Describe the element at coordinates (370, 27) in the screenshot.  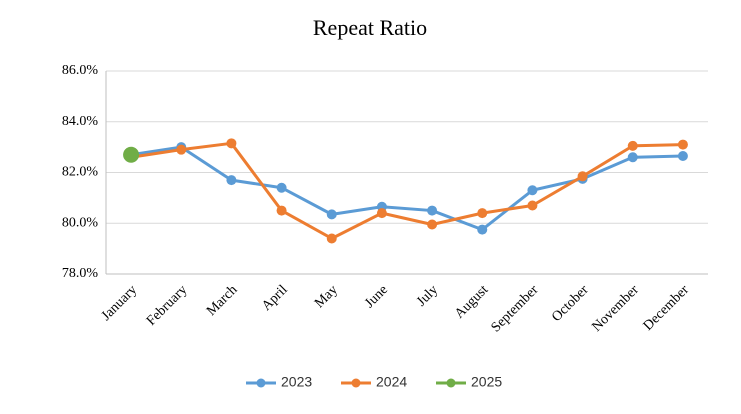
I see `chart-title: Repeat Ratio` at that location.